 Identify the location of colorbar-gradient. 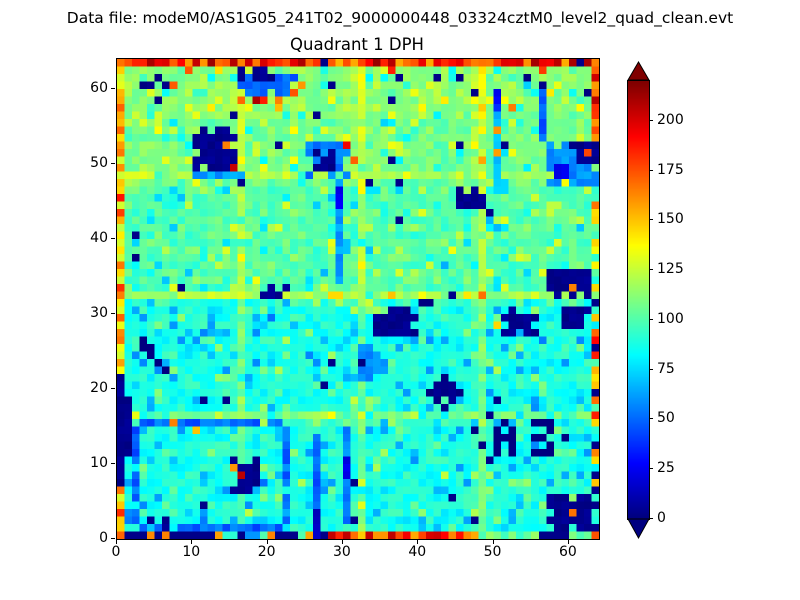
(638, 300).